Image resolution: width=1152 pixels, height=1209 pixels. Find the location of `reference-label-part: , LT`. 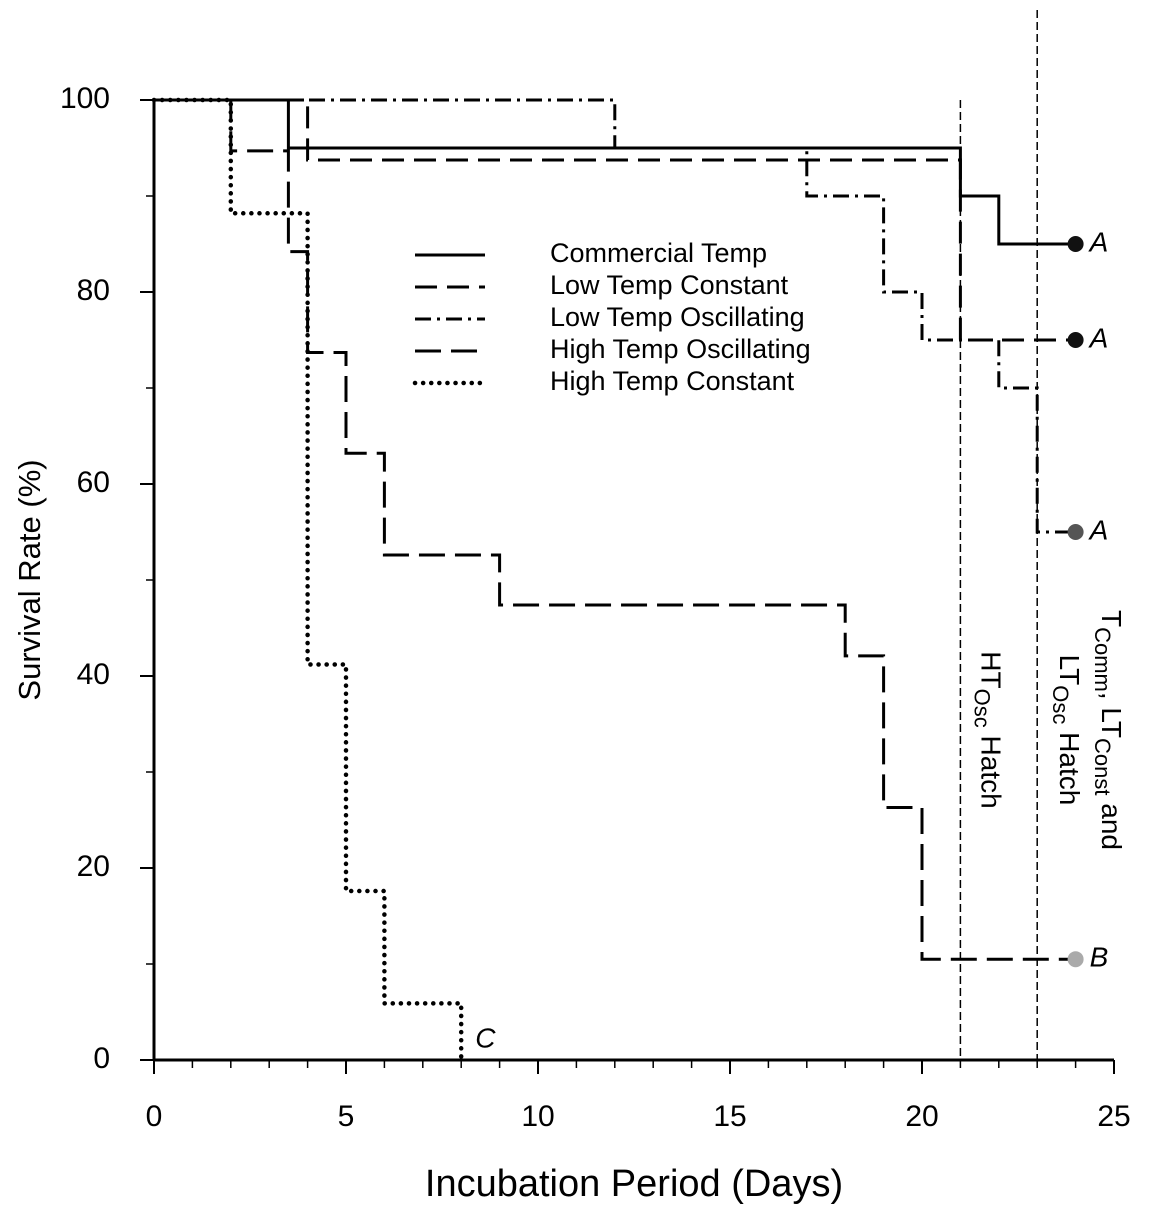

reference-label-part: , LT is located at coordinates (1111, 715).